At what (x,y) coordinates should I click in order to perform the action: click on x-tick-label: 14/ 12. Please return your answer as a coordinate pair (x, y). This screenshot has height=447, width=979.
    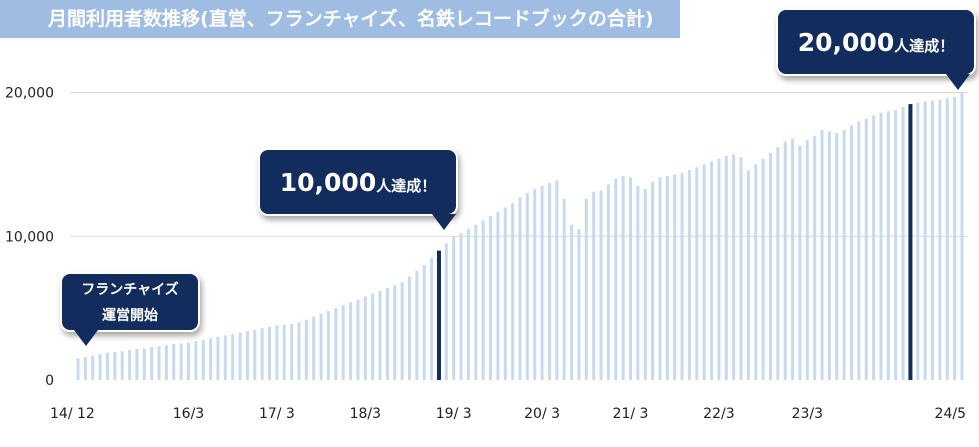
    Looking at the image, I should click on (72, 414).